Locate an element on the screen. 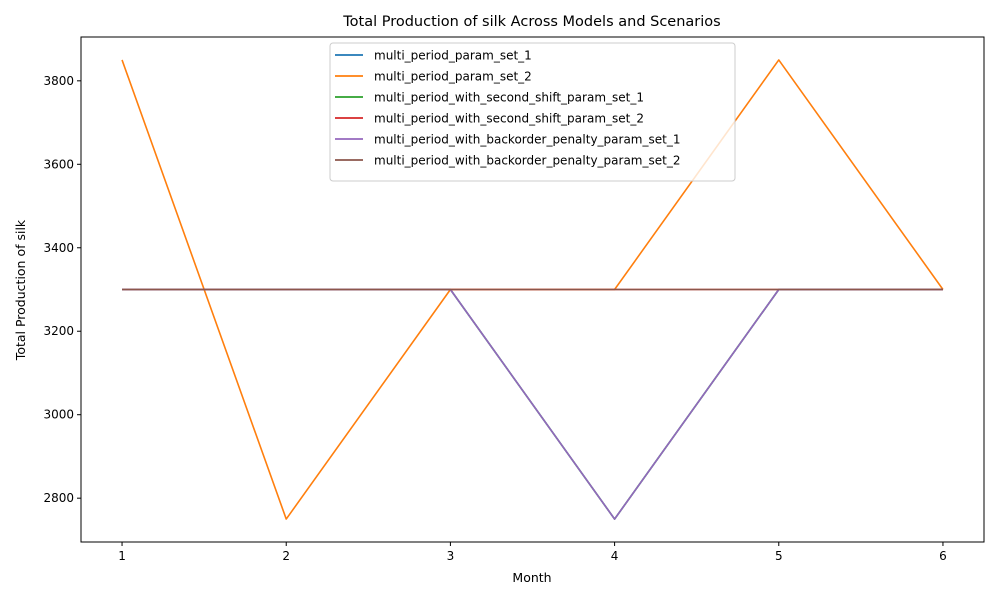 This screenshot has height=604, width=1000. y-axis-ticks: 2800 3000 3200 3400 3600 3800 is located at coordinates (62, 289).